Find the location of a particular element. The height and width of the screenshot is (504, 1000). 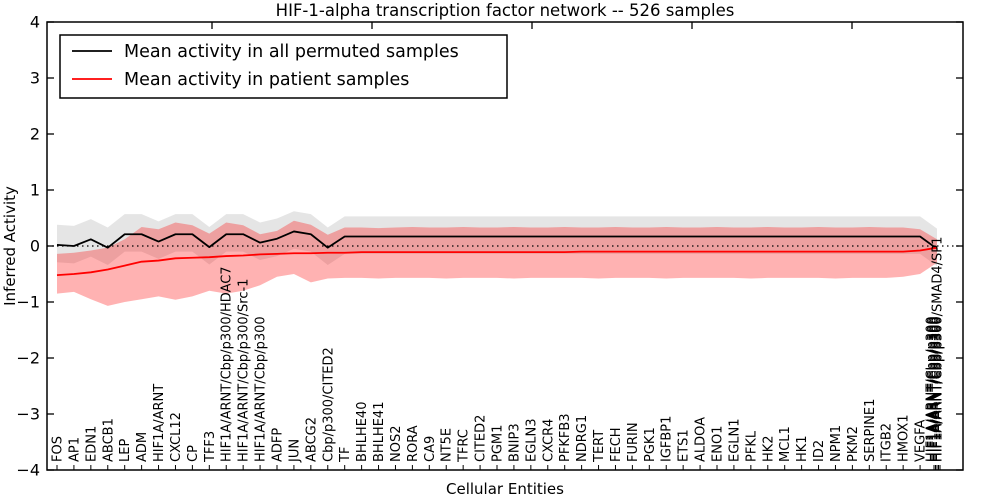

y-tick-label: 0 is located at coordinates (35, 246).